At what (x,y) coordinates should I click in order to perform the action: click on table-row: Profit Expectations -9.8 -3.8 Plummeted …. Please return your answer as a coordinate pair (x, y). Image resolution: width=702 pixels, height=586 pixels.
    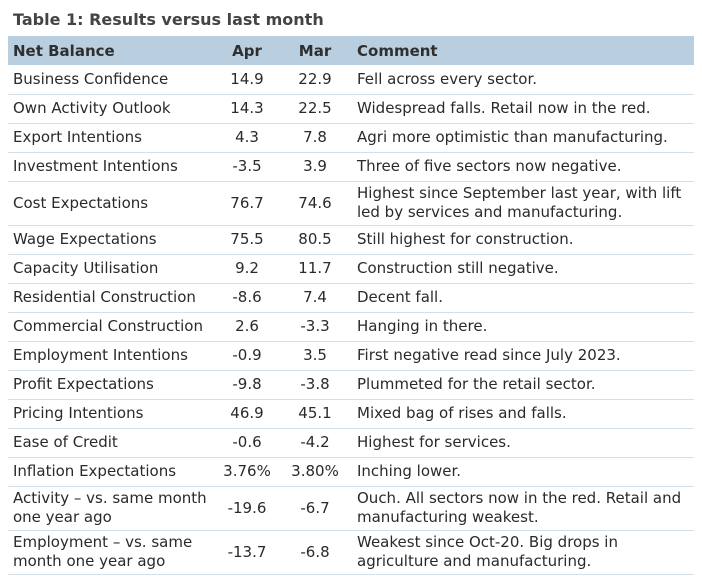
    Looking at the image, I should click on (351, 385).